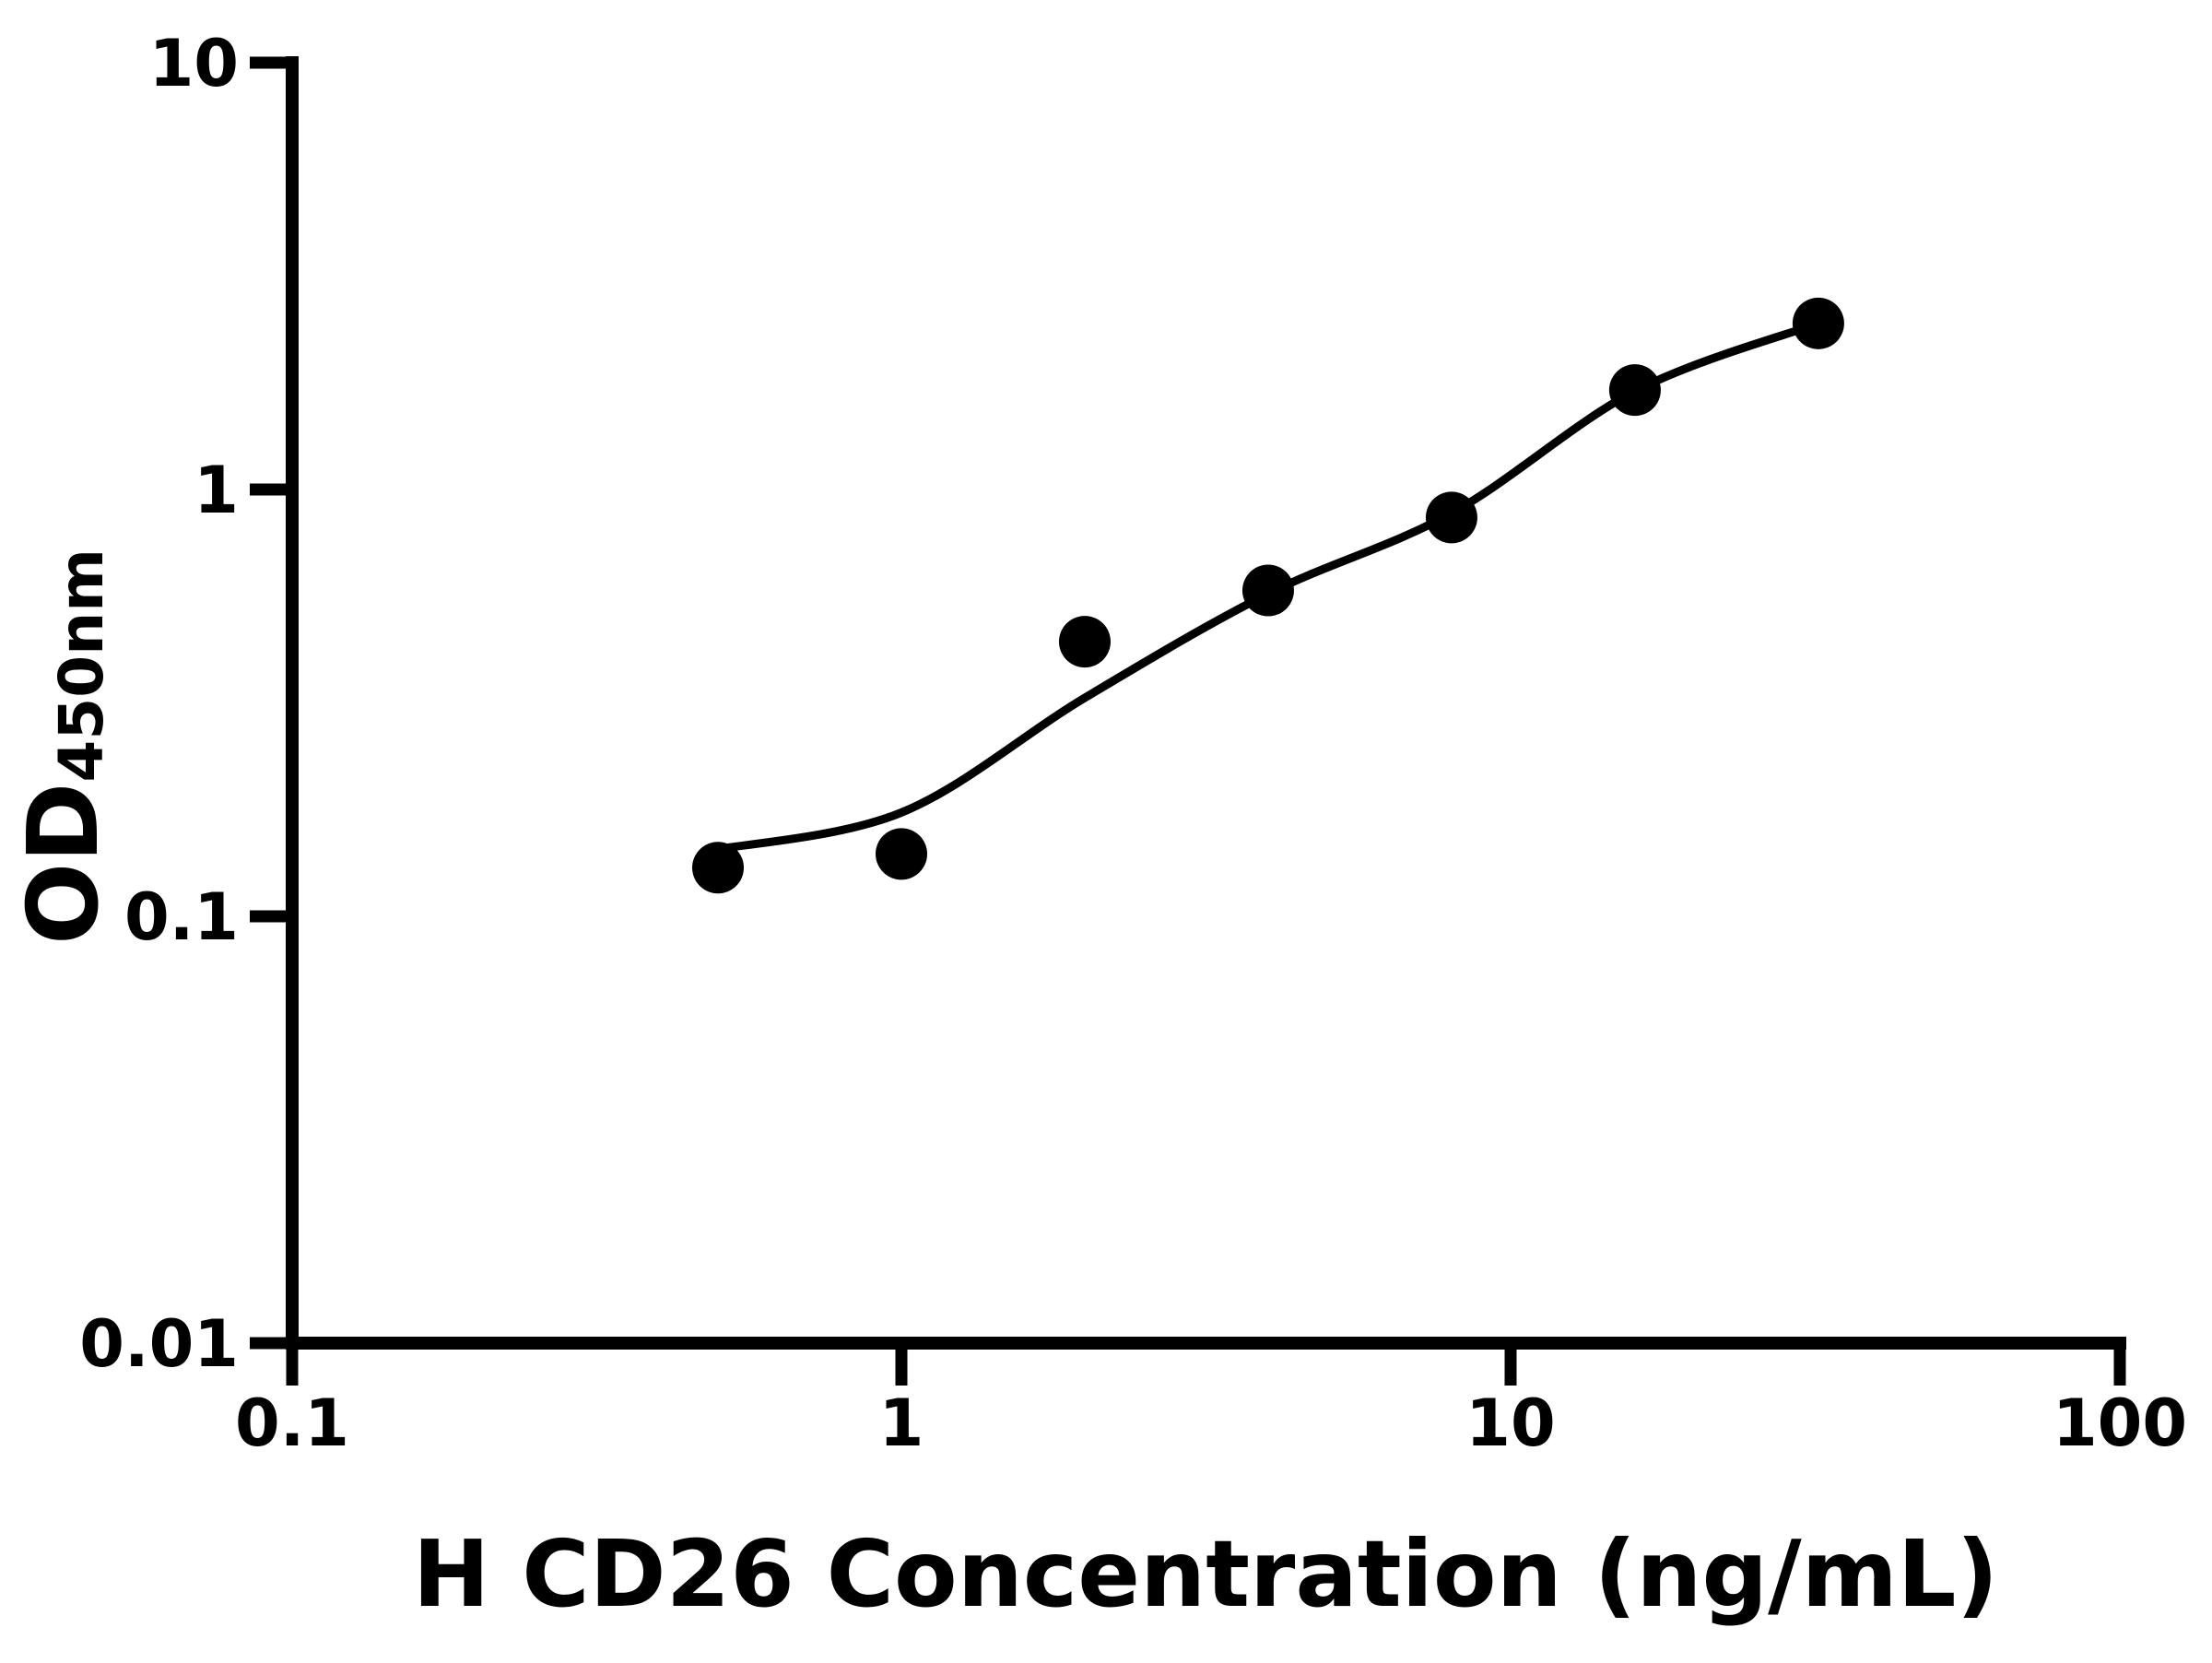 This screenshot has height=1663, width=2212. What do you see at coordinates (159, 1344) in the screenshot?
I see `y-tick-label: 0.01` at bounding box center [159, 1344].